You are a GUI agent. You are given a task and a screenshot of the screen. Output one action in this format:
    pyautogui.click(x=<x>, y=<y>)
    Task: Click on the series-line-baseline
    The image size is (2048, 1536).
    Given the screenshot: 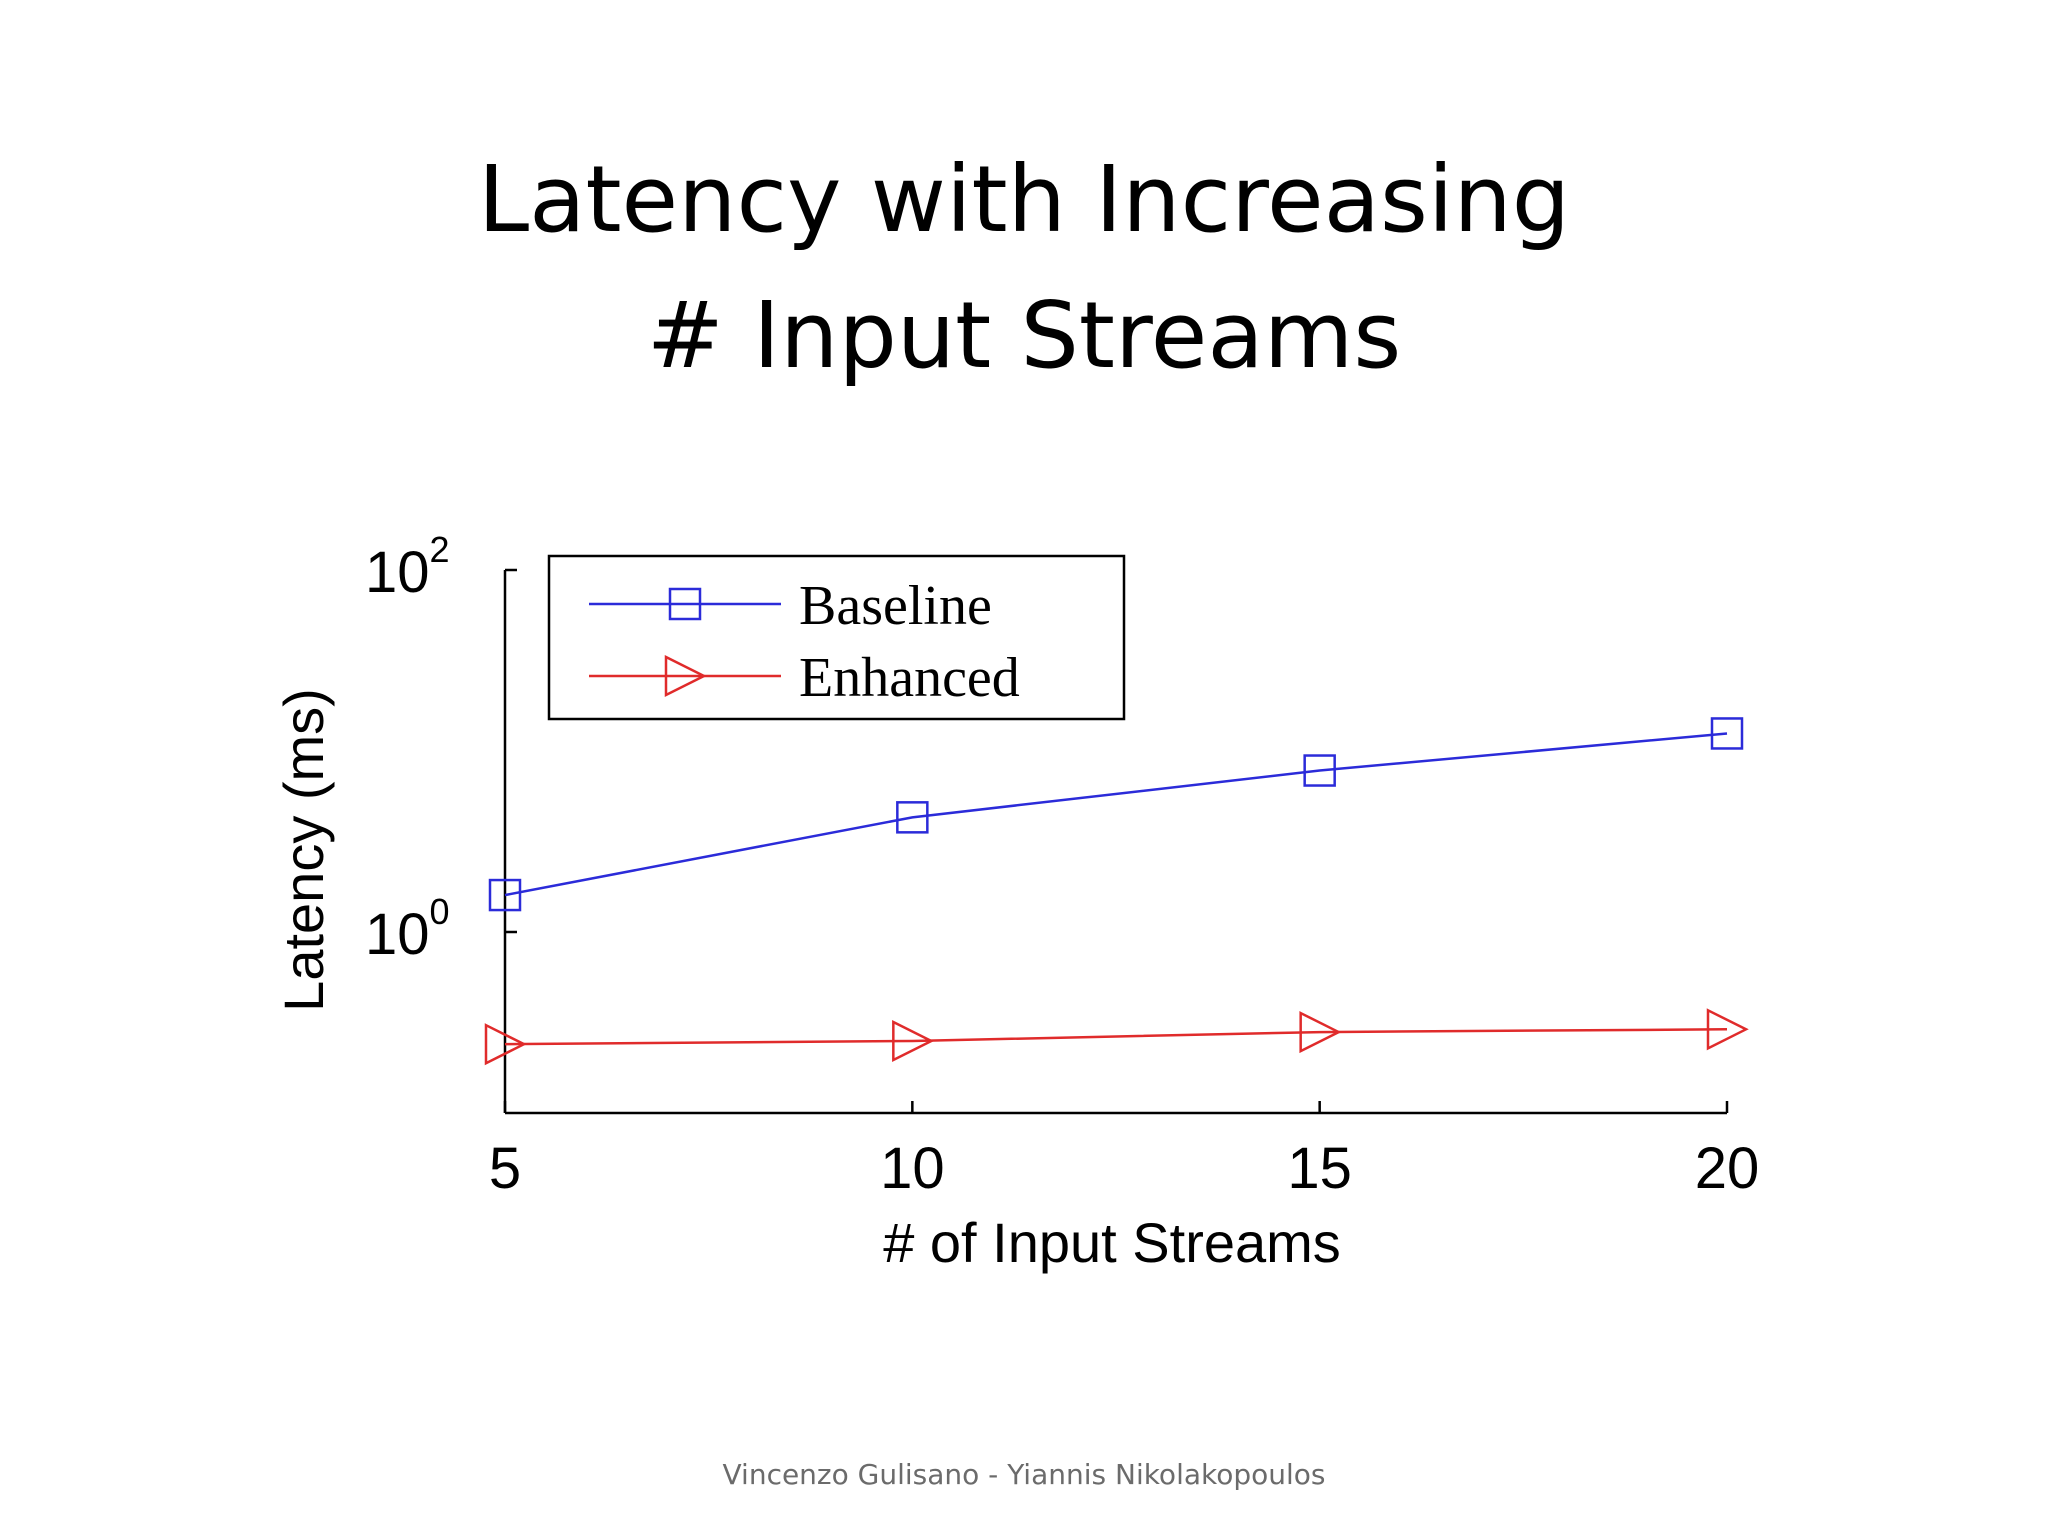 What is the action you would take?
    pyautogui.click(x=1116, y=814)
    